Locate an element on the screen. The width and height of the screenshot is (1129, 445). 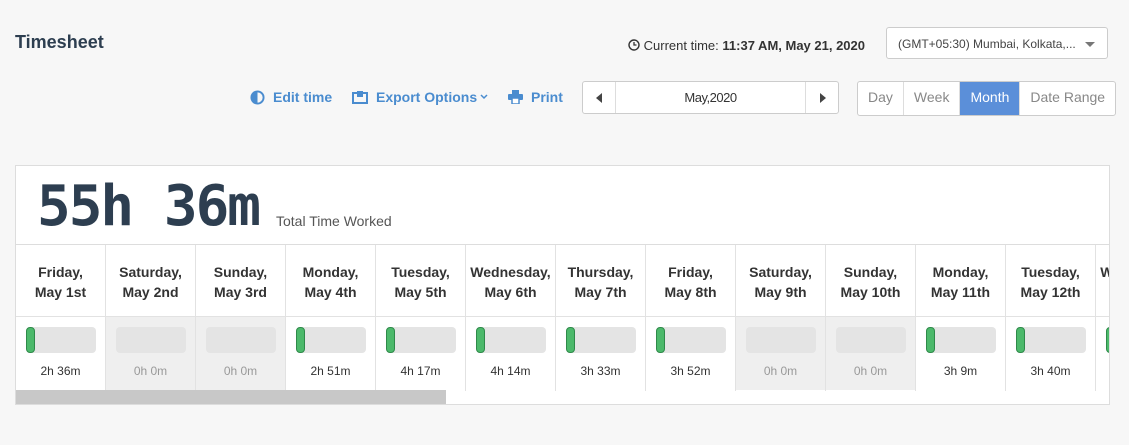
day-column: Thursday, May 7th 3h 33m is located at coordinates (601, 318).